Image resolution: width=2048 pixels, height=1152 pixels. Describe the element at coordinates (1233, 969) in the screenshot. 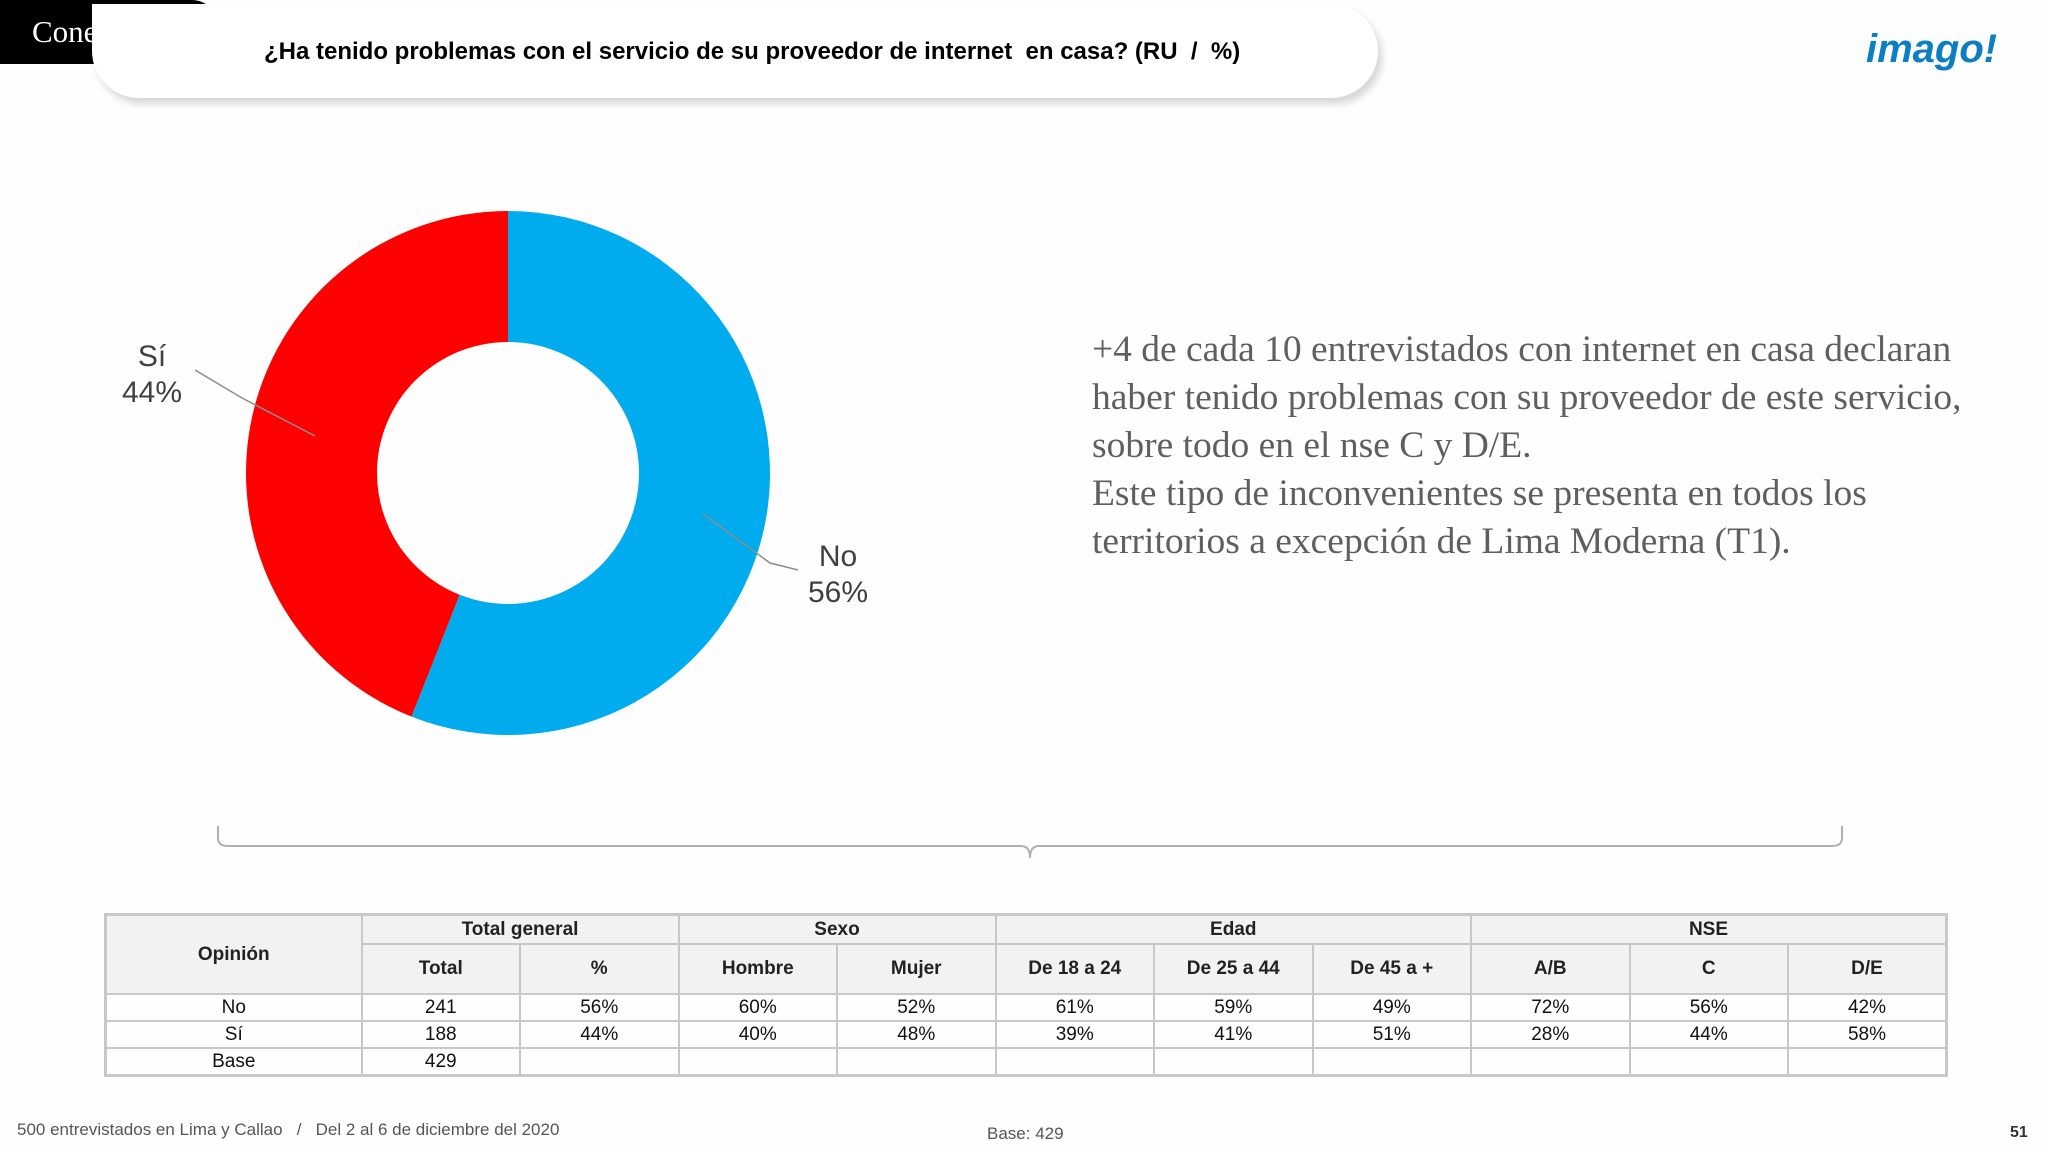

I see `column-header: De 25 a 44` at that location.